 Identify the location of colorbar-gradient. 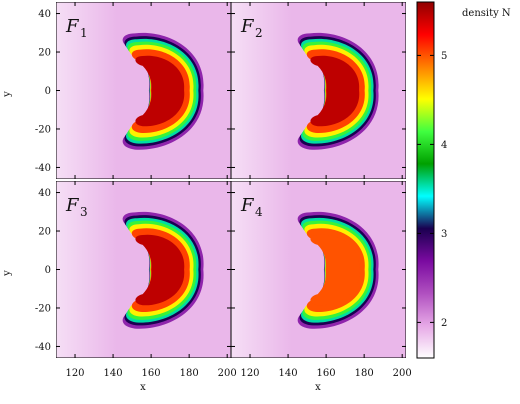
(425, 180).